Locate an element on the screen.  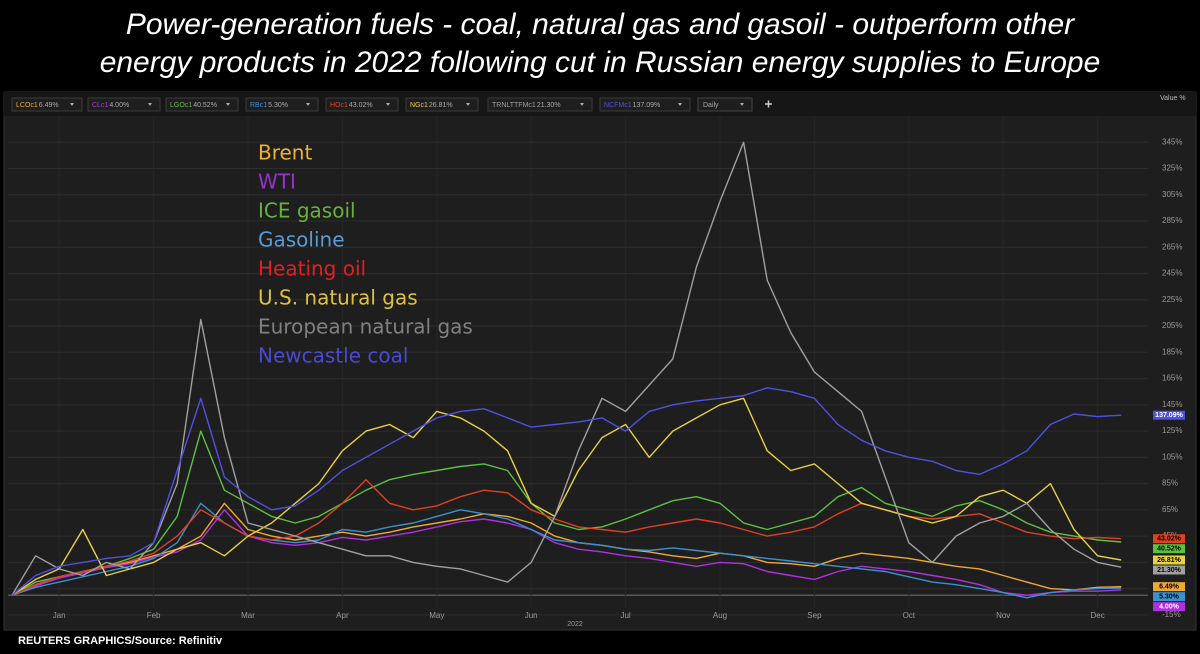
legend-entry: European natural gas is located at coordinates (365, 327).